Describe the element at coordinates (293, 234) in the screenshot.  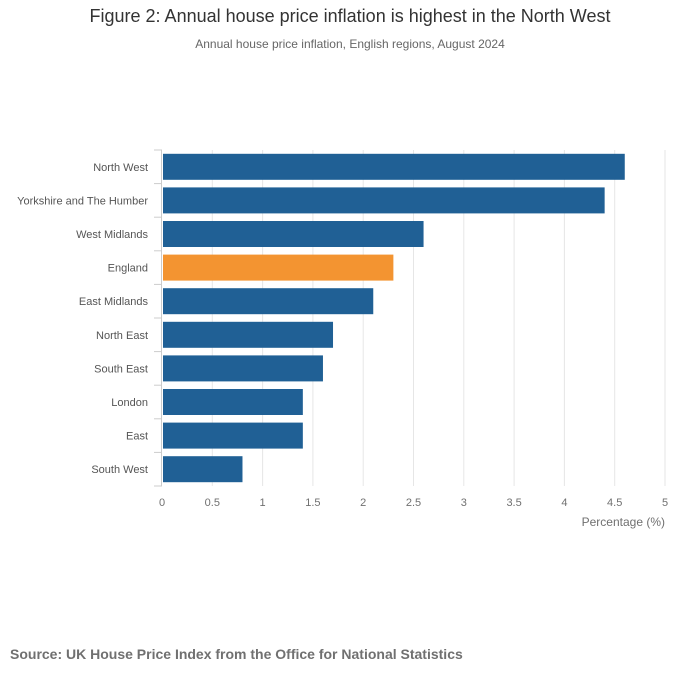
I see `bar-west-midlands` at that location.